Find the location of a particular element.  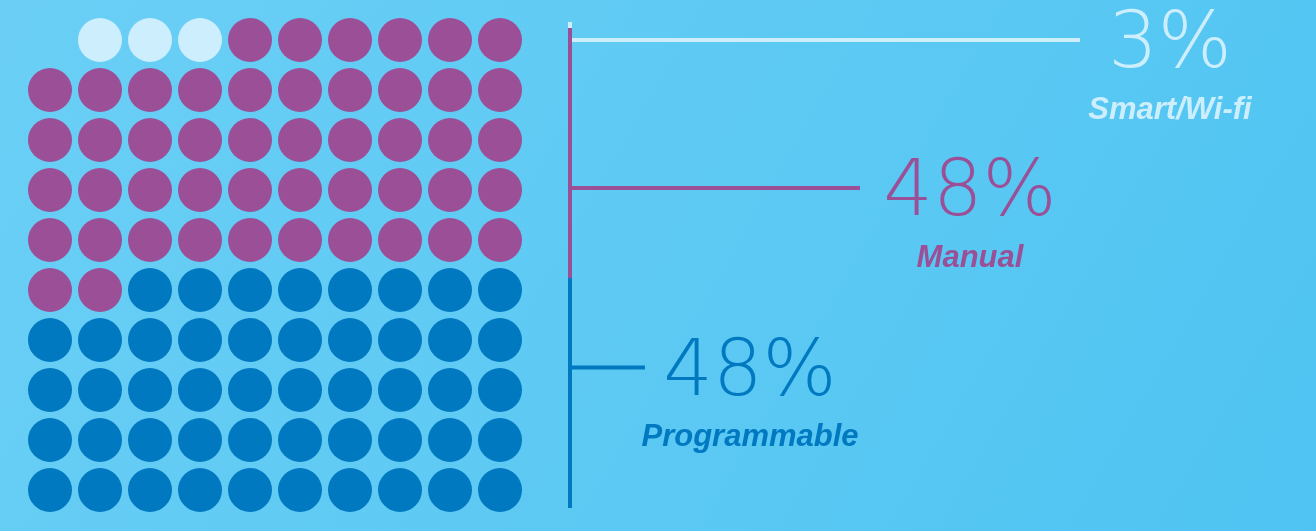

category-label: Programmable is located at coordinates (750, 435).